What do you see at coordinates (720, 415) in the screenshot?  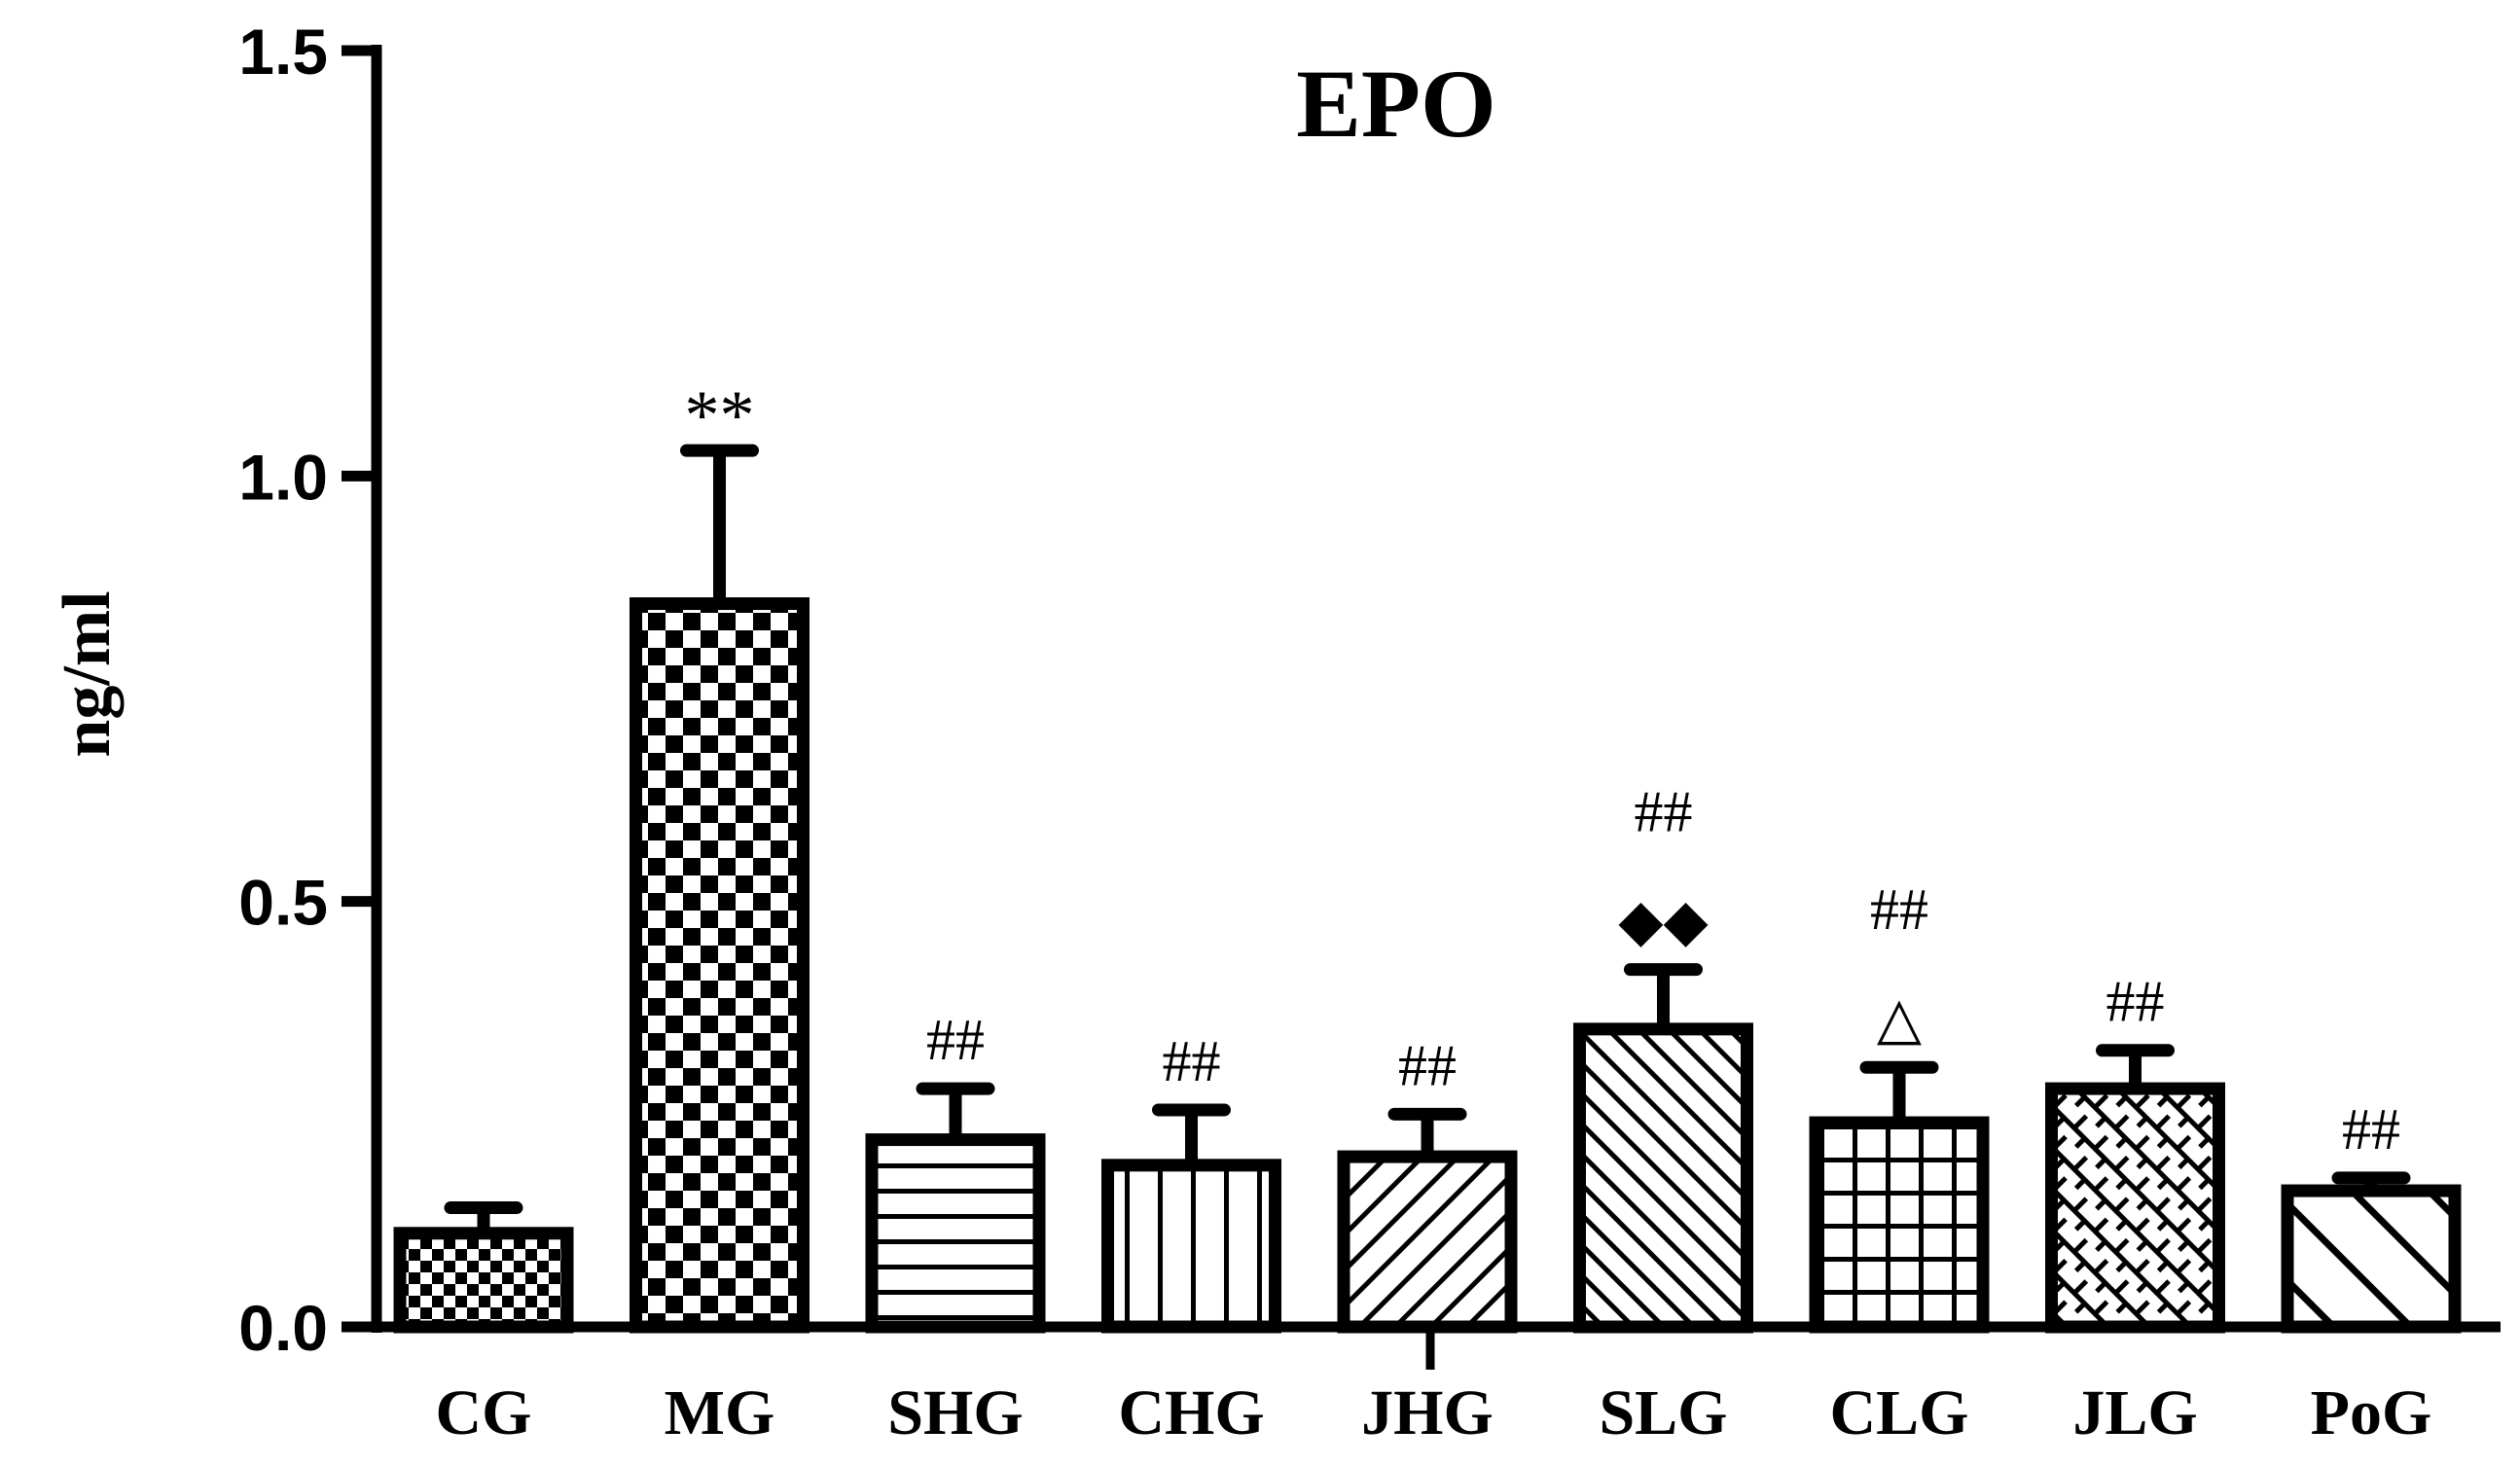 I see `annotation-mg-0: **` at bounding box center [720, 415].